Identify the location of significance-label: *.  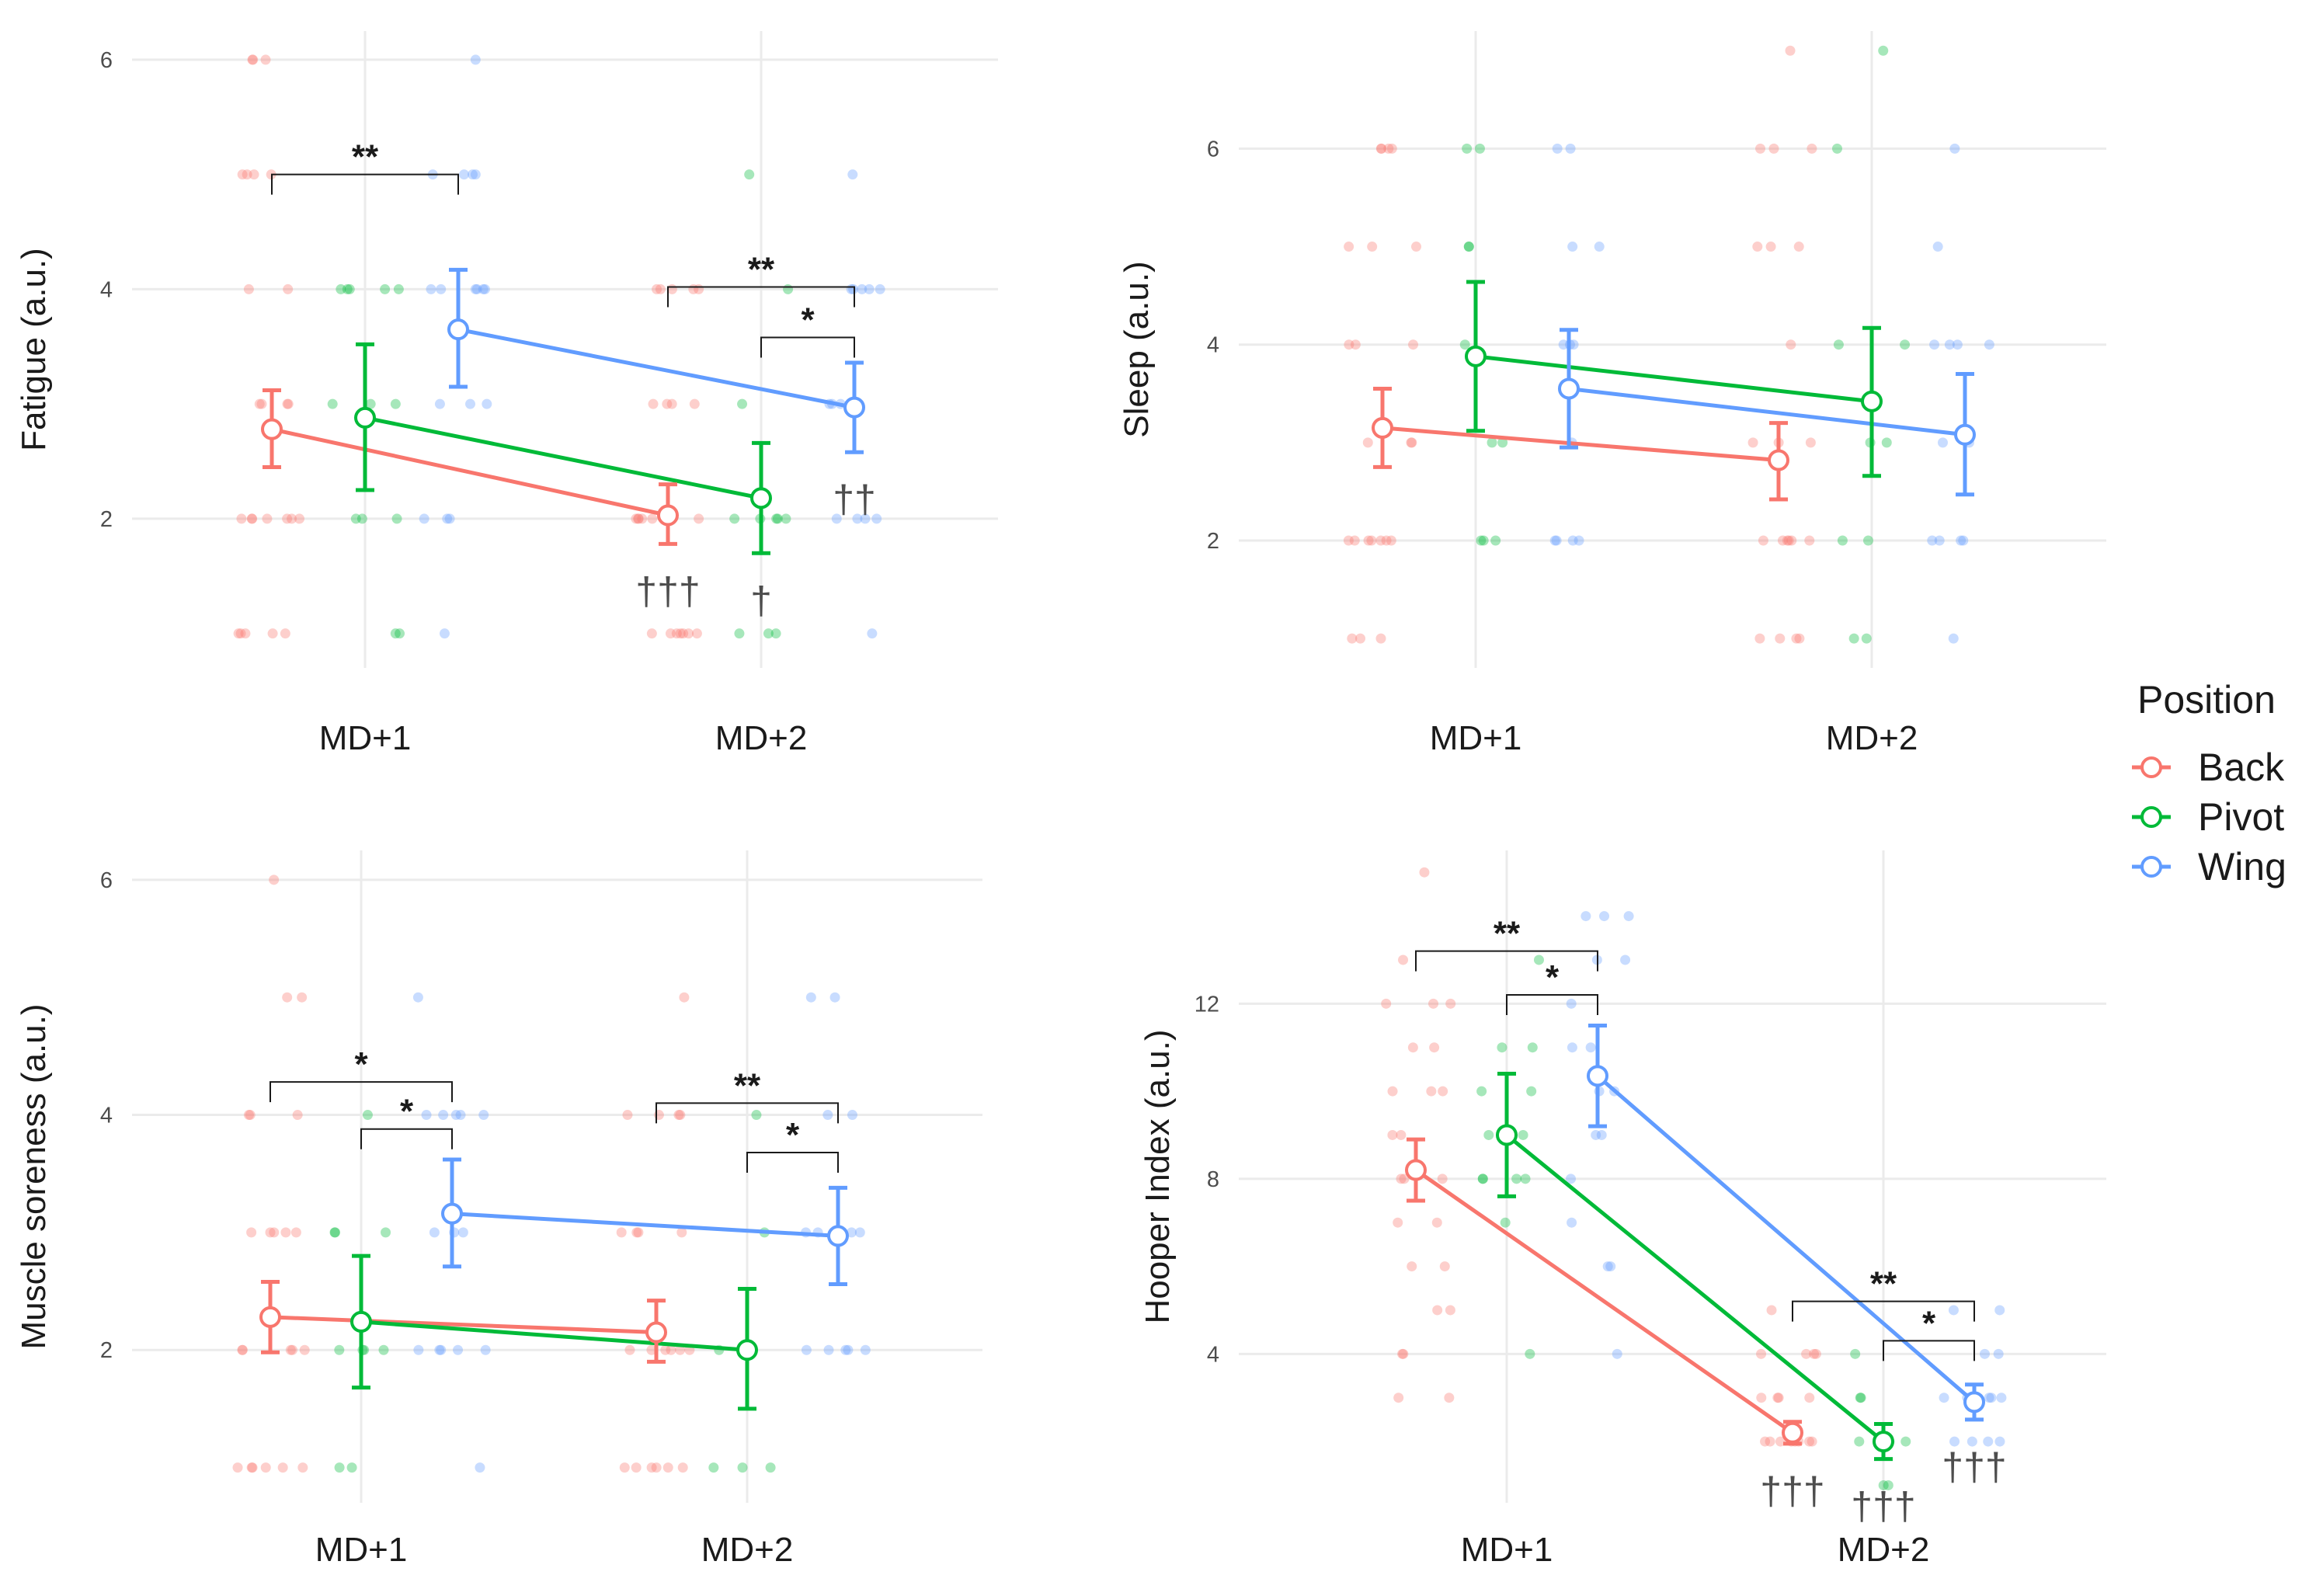
(808, 320).